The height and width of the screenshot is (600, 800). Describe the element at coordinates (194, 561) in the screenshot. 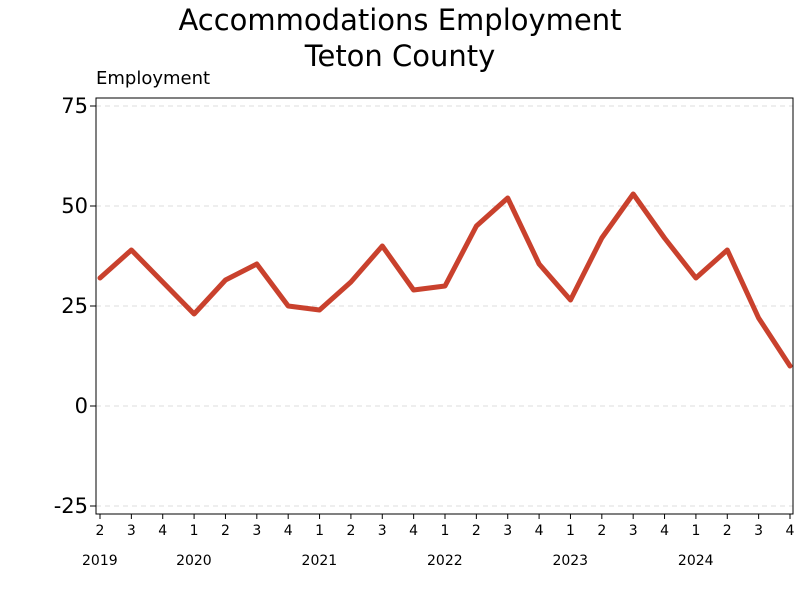

I see `x-year-label: 2020` at that location.